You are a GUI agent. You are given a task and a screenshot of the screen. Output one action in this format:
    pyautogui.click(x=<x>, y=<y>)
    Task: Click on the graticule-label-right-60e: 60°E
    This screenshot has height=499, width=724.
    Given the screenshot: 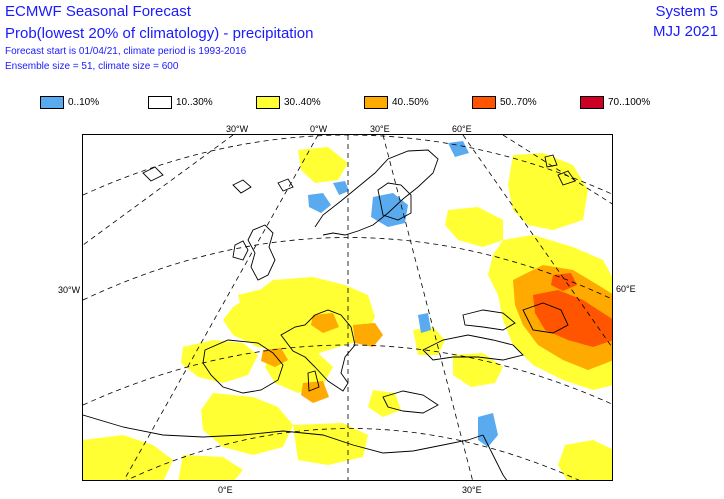 What is the action you would take?
    pyautogui.click(x=626, y=289)
    